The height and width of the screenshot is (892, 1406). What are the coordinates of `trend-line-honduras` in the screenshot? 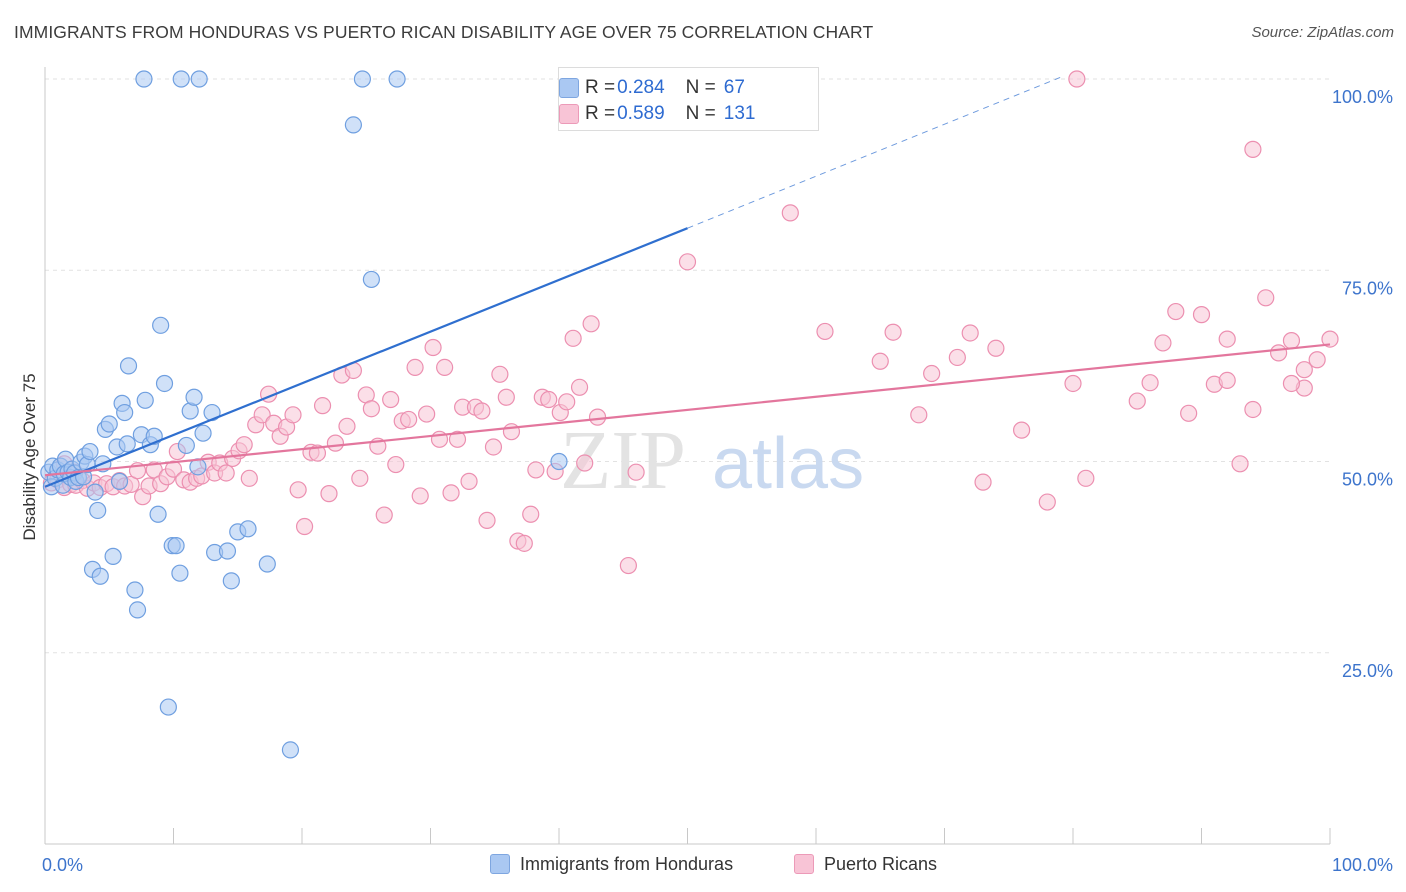 It's located at (366, 357).